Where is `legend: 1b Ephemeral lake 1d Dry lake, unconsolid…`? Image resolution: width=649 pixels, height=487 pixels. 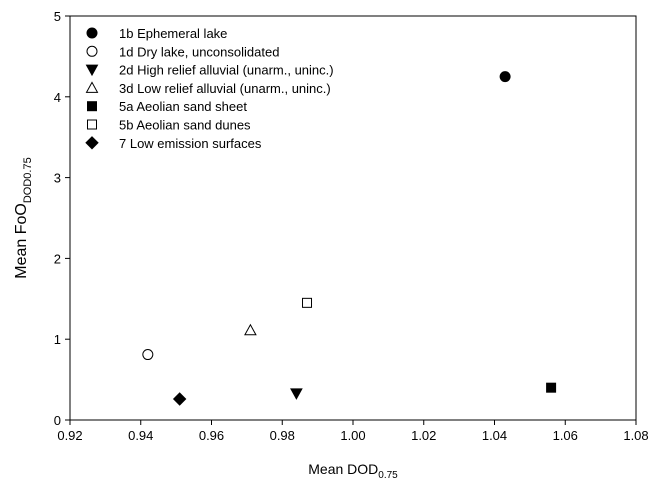
legend: 1b Ephemeral lake 1d Dry lake, unconsolid… is located at coordinates (209, 88).